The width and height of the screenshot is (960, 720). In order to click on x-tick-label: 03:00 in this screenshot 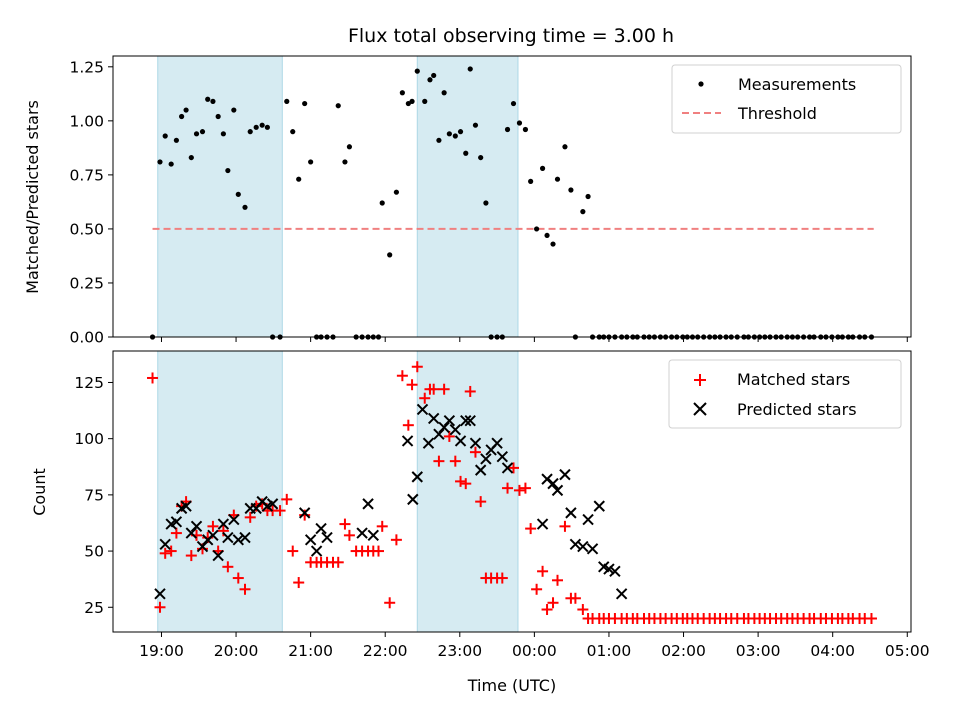, I will do `click(758, 651)`.